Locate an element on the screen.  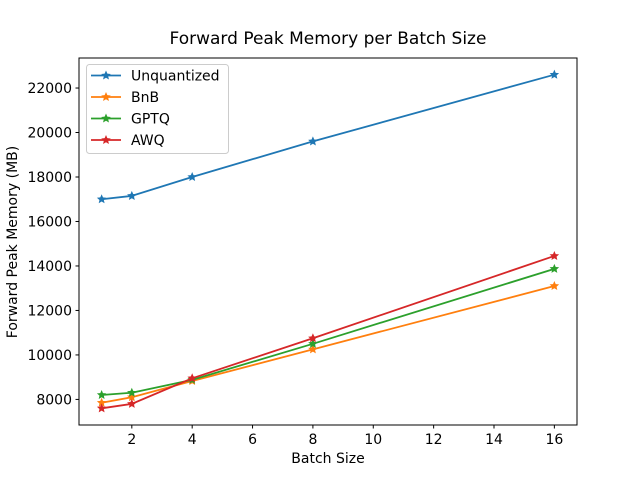
legend-label: Unquantized is located at coordinates (175, 77).